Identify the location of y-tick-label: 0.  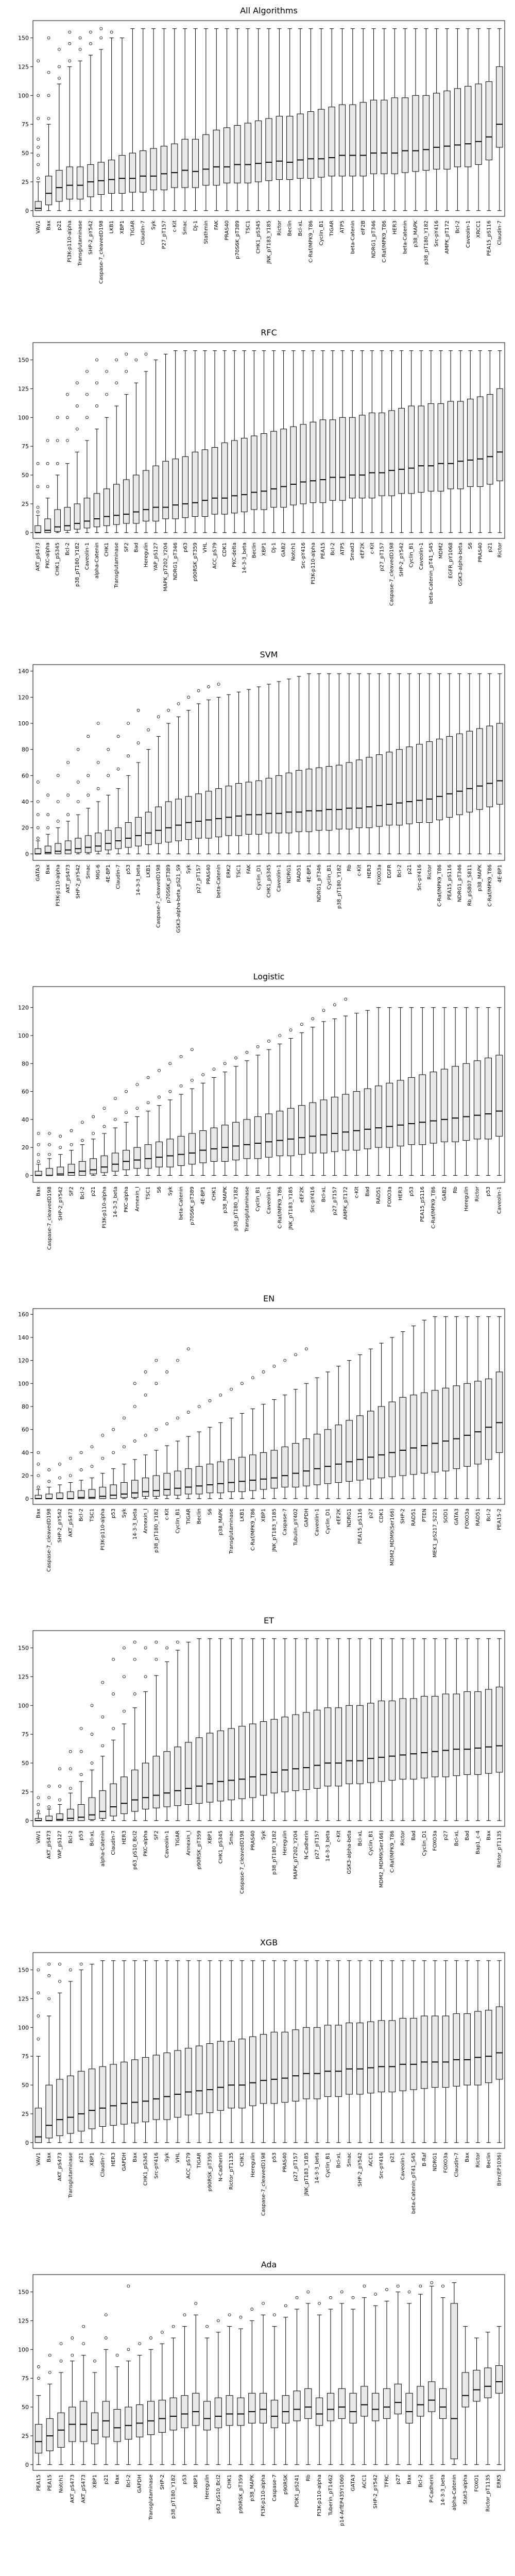
(27, 1499).